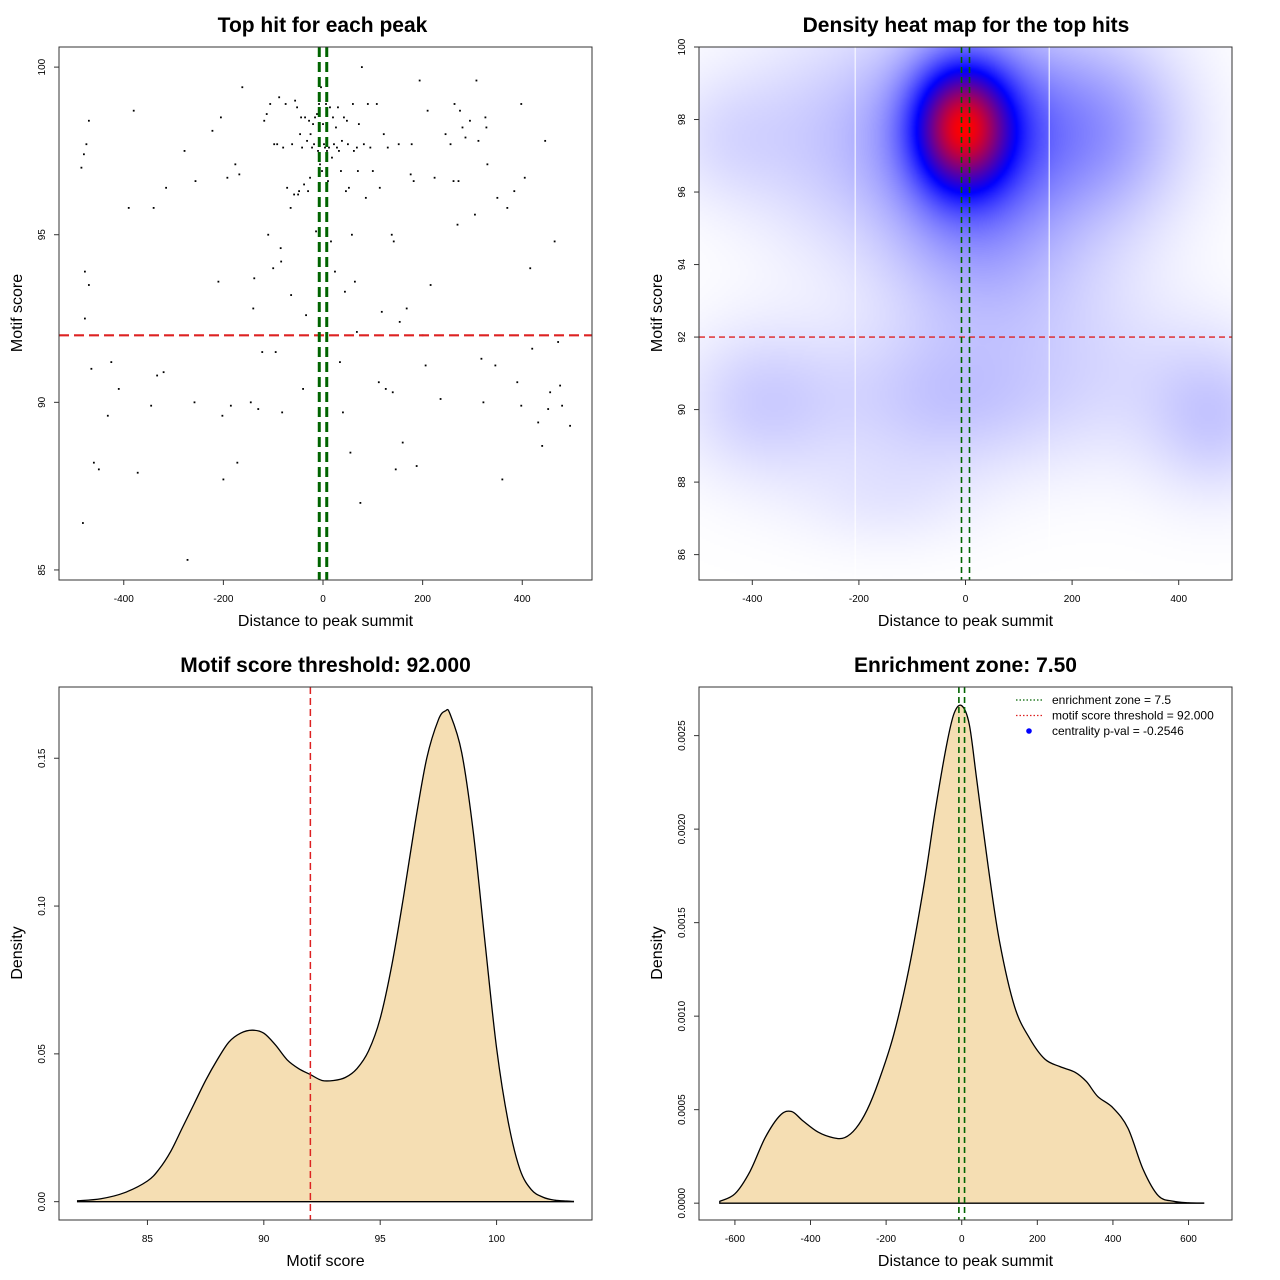  I want to click on distance-density-area, so click(962, 954).